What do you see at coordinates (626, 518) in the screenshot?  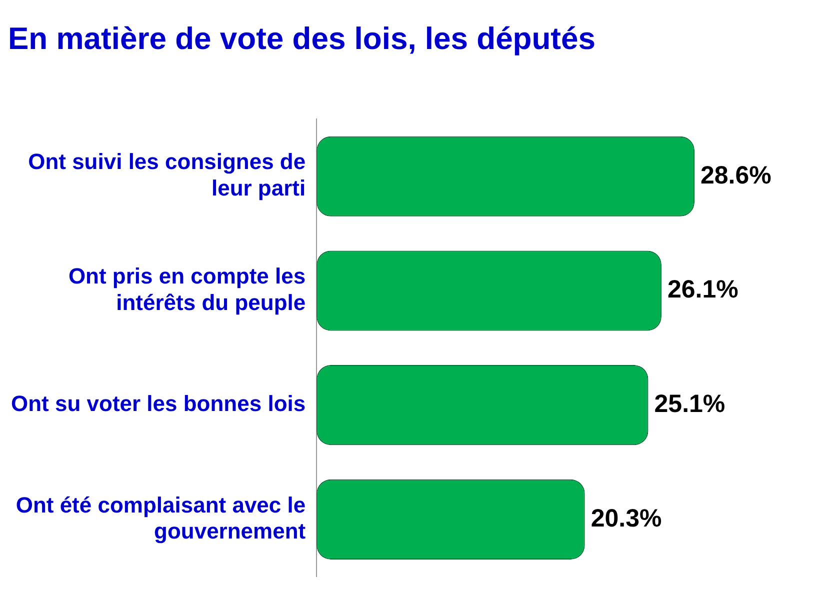 I see `data-label: 20.3%` at bounding box center [626, 518].